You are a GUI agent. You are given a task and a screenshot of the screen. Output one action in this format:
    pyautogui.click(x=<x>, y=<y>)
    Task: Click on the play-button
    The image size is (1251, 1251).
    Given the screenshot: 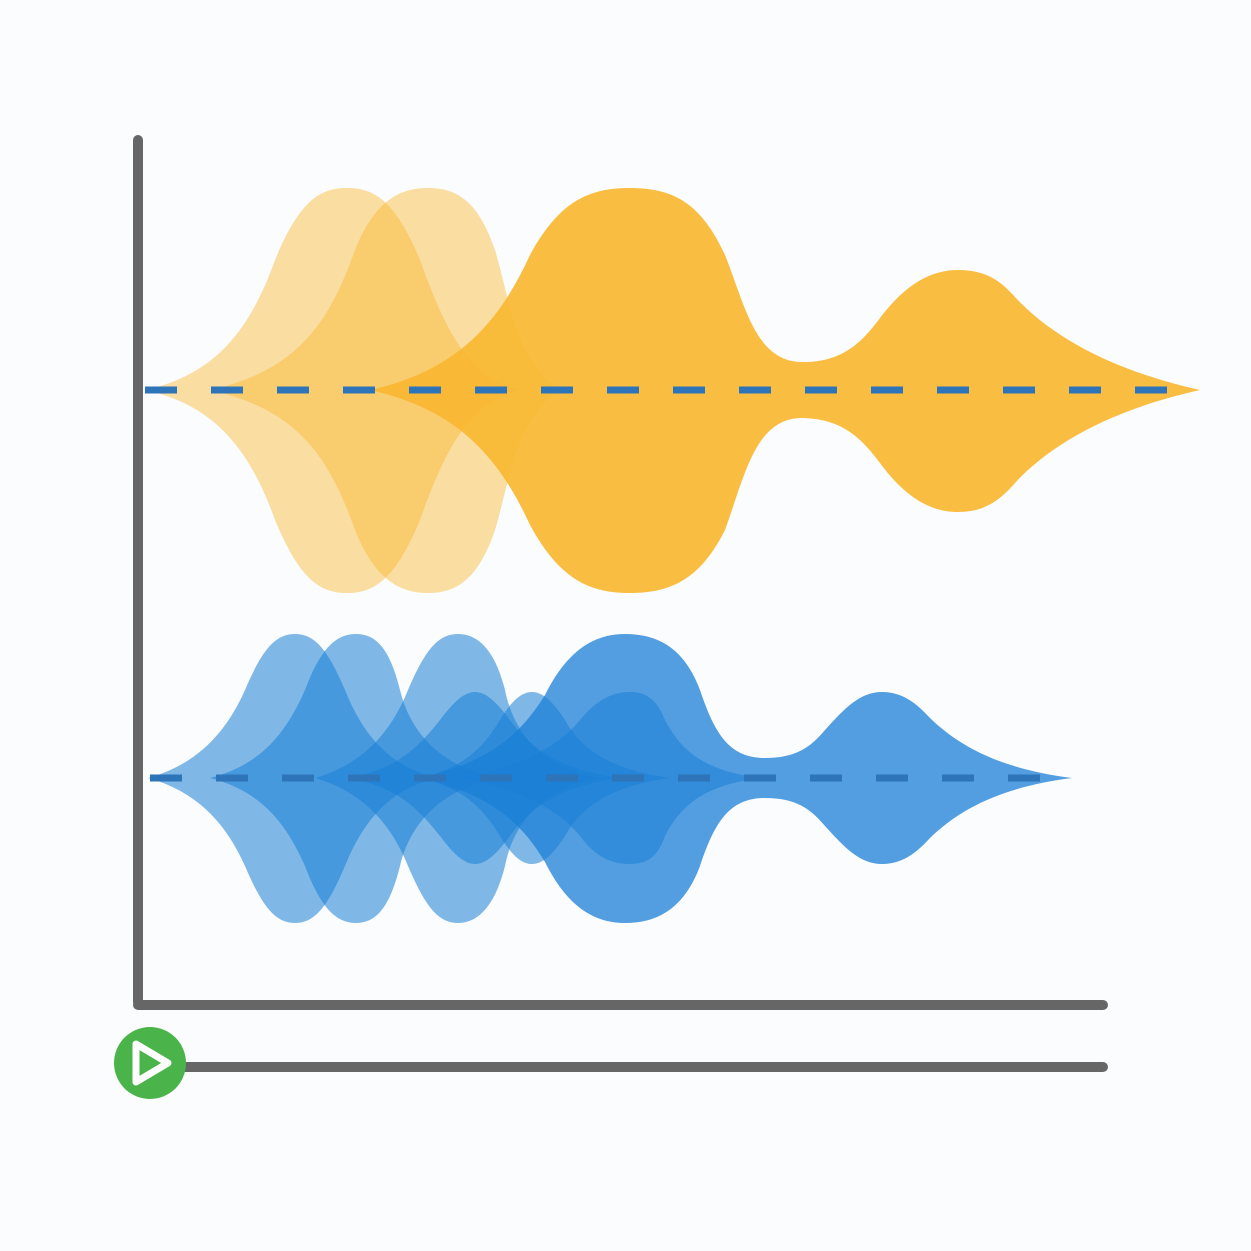 What is the action you would take?
    pyautogui.click(x=150, y=1063)
    